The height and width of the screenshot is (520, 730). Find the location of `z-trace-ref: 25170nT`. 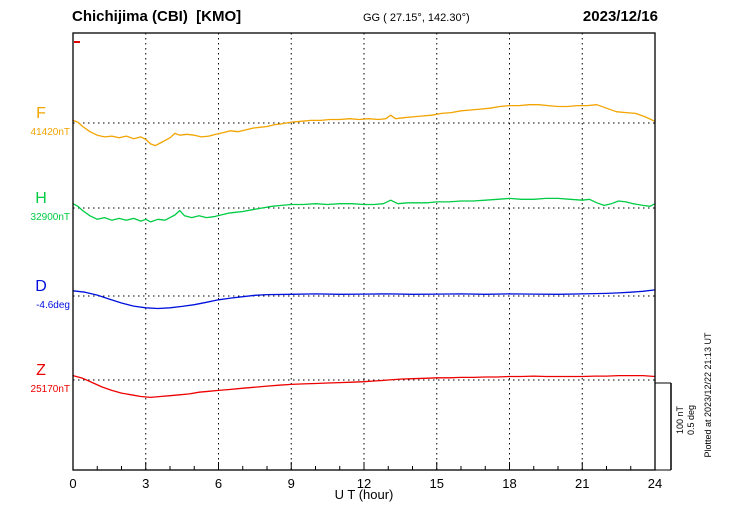

z-trace-ref: 25170nT is located at coordinates (41, 390).